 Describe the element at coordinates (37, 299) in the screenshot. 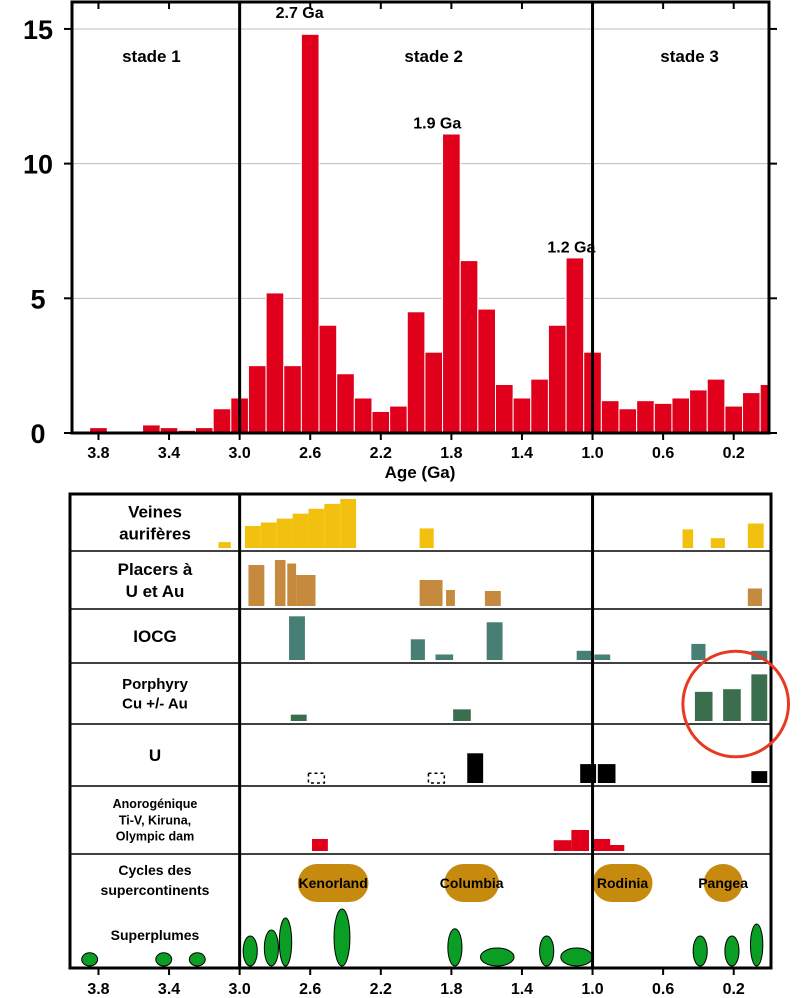

I see `y-tick-label: 5` at that location.